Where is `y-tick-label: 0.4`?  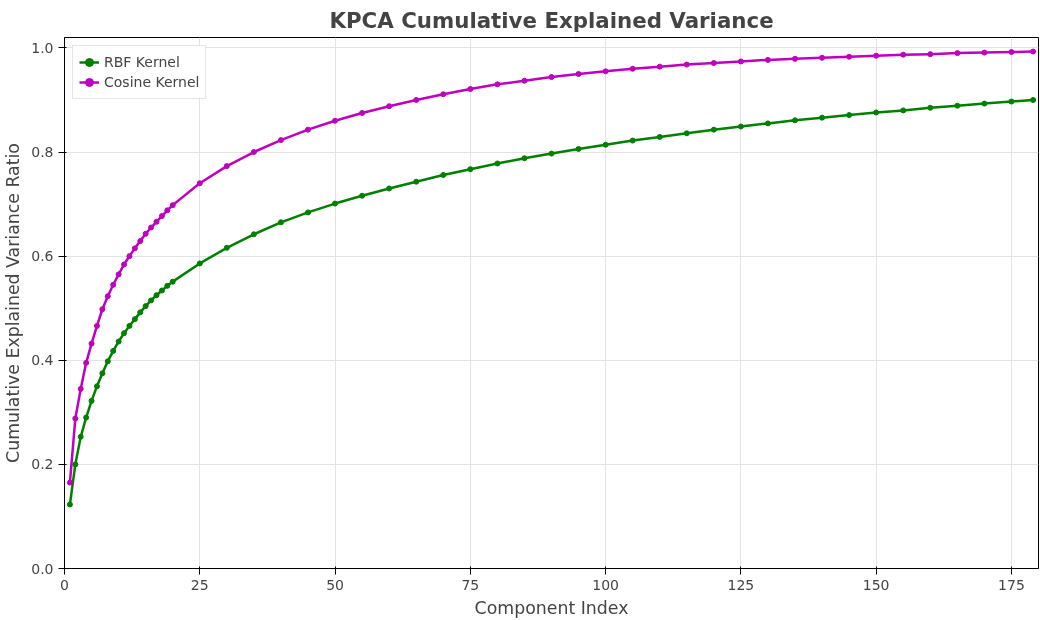
y-tick-label: 0.4 is located at coordinates (42, 360).